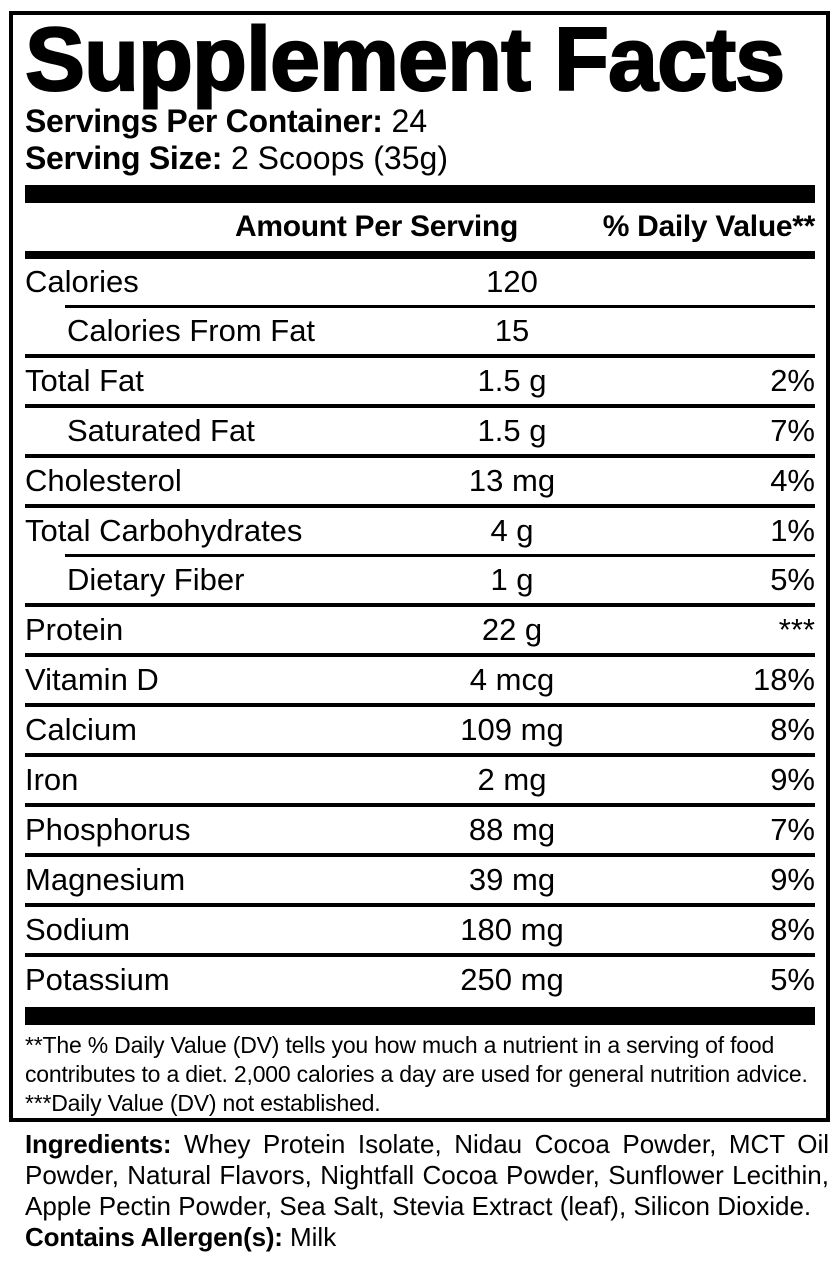  Describe the element at coordinates (420, 1016) in the screenshot. I see `separator-bar-thick-bottom` at that location.